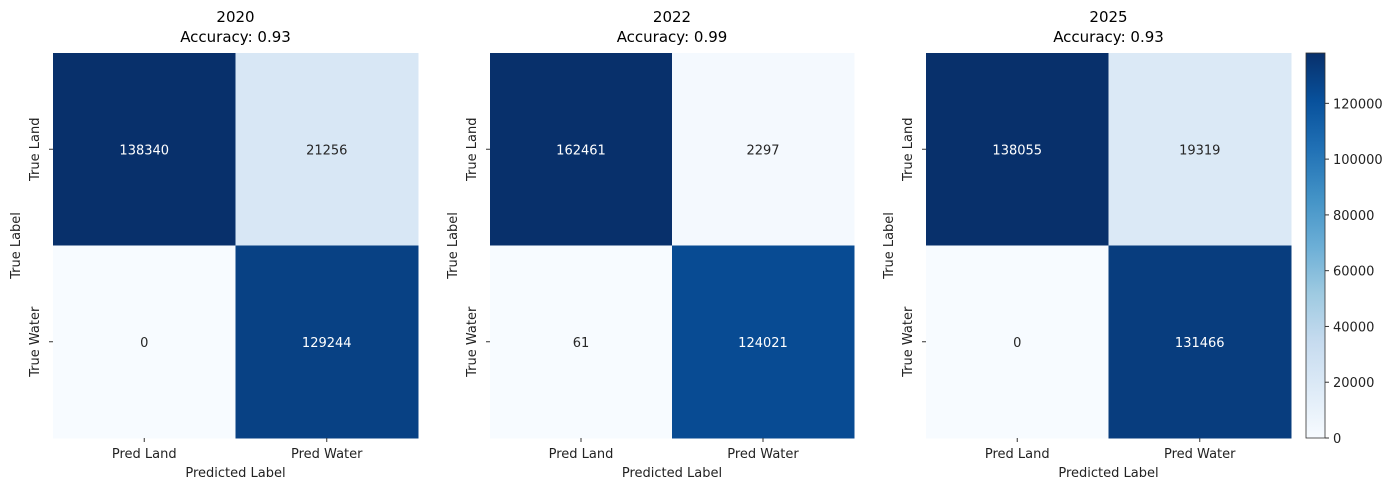 This screenshot has height=491, width=1396. I want to click on cell-value-label: 162461, so click(581, 150).